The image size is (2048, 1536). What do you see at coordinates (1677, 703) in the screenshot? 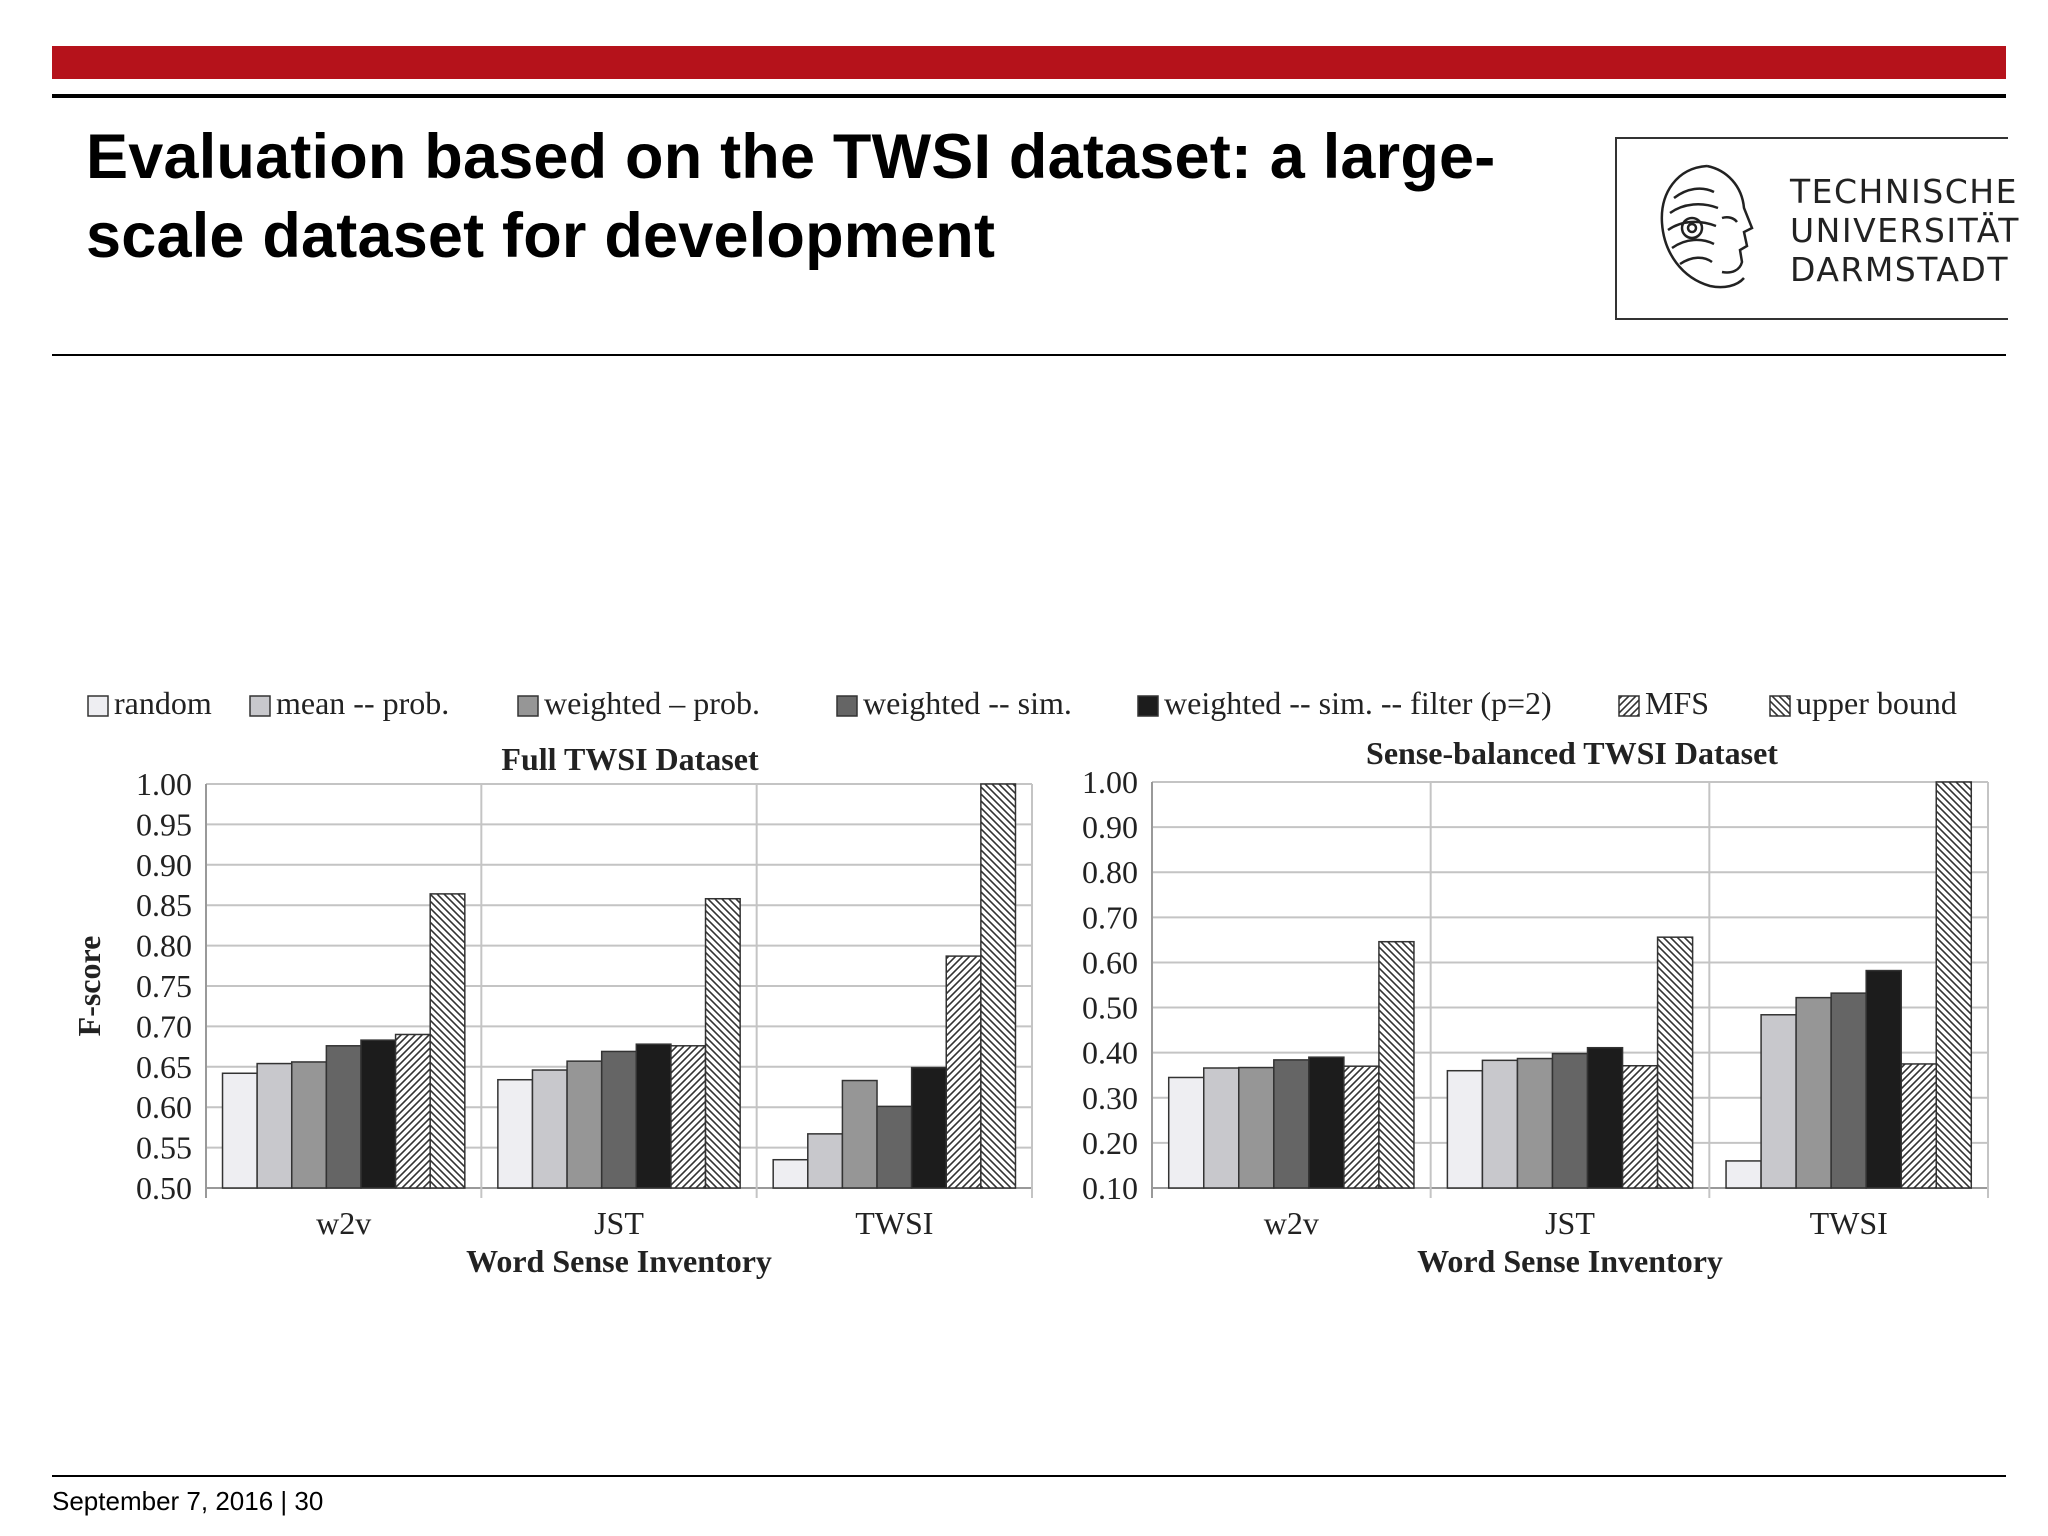
I see `legend-label: MFS` at bounding box center [1677, 703].